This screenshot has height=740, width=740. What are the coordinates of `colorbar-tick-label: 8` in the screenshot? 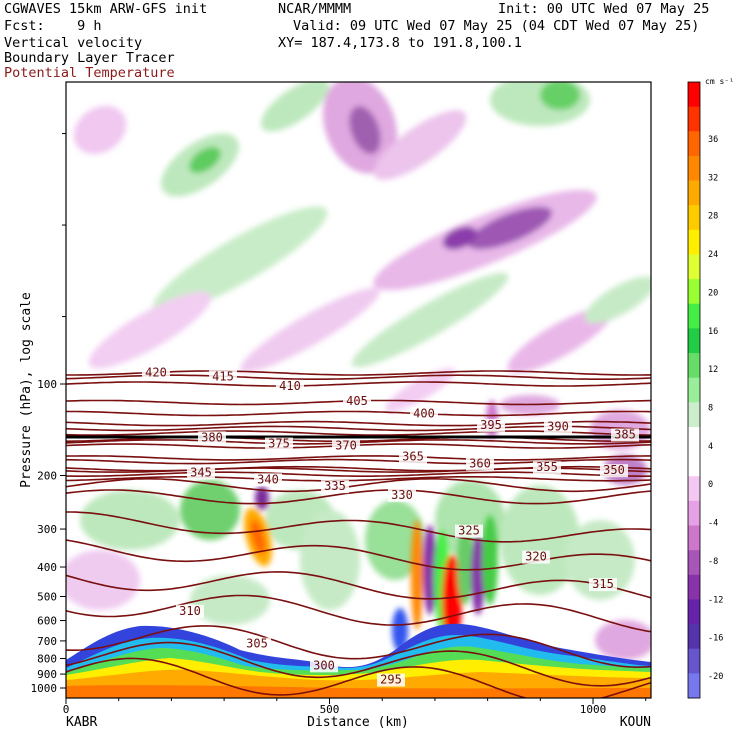 It's located at (710, 409).